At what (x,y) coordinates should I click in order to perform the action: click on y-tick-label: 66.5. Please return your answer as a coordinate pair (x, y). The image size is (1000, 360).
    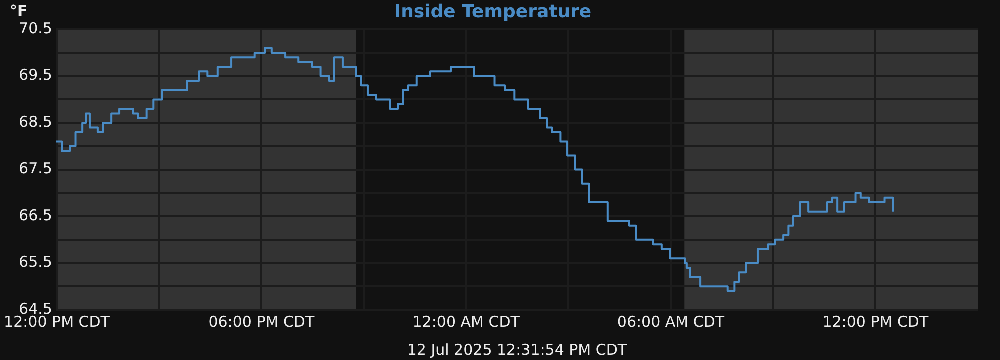
    Looking at the image, I should click on (35, 215).